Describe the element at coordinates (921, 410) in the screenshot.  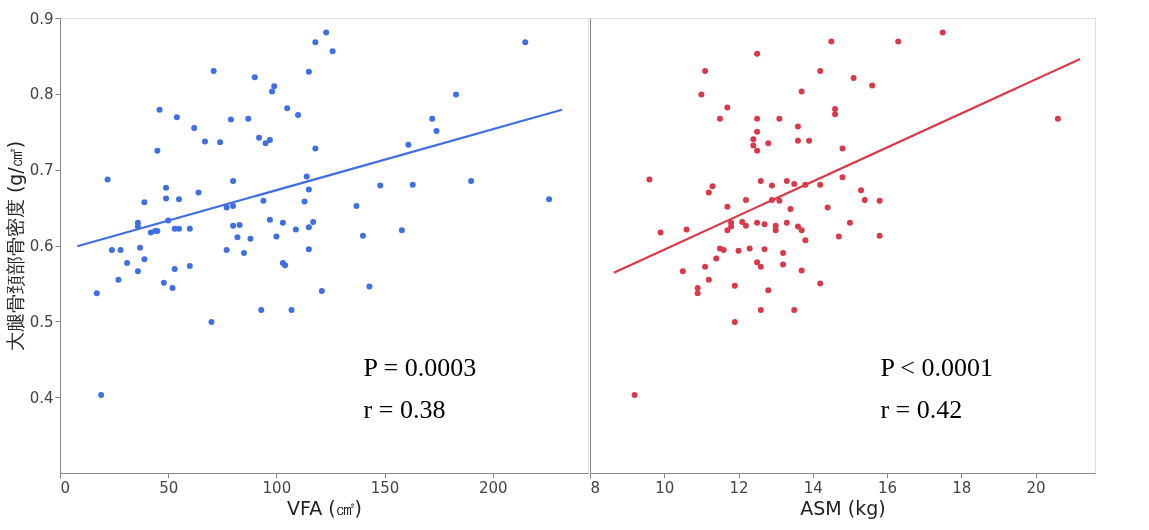
I see `annotation: r = 0.42` at that location.